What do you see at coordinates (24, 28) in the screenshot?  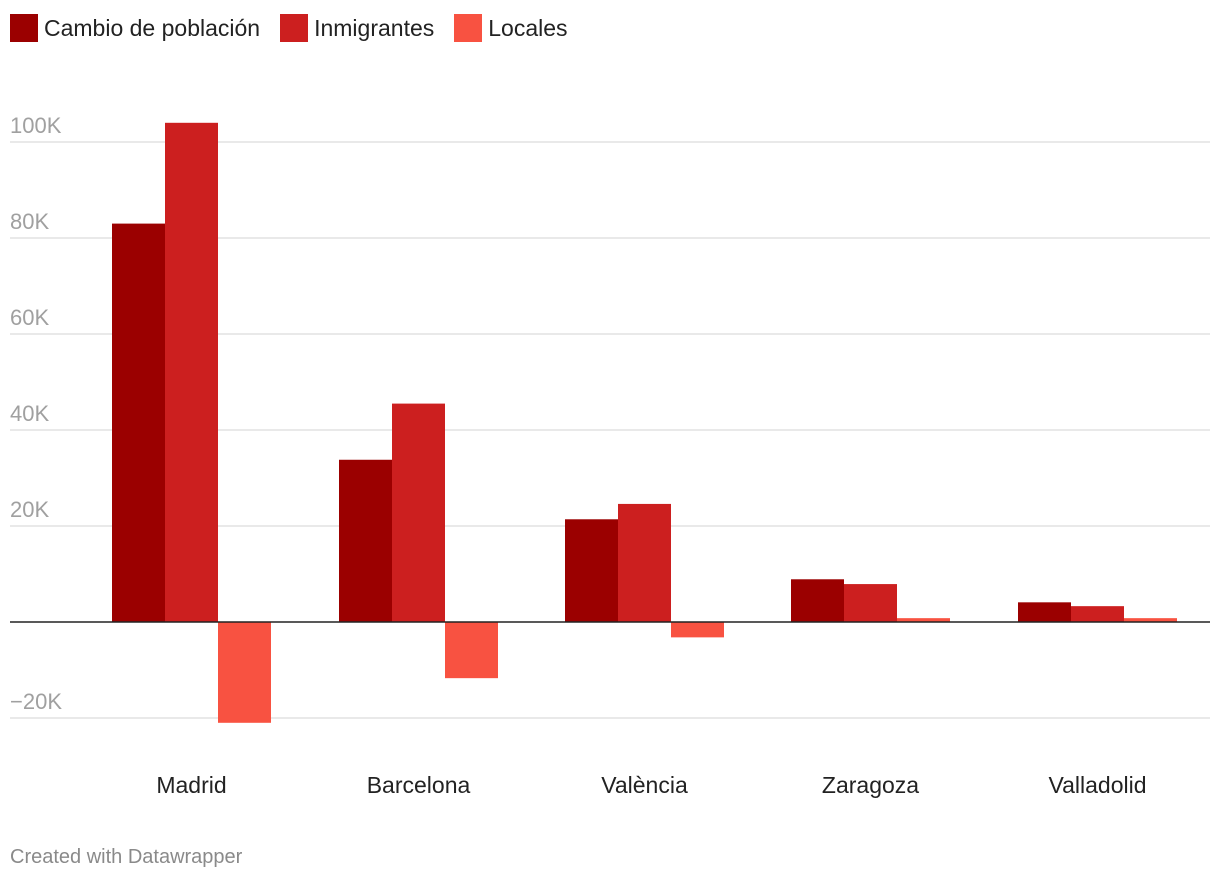 I see `legend-swatch-cambio` at bounding box center [24, 28].